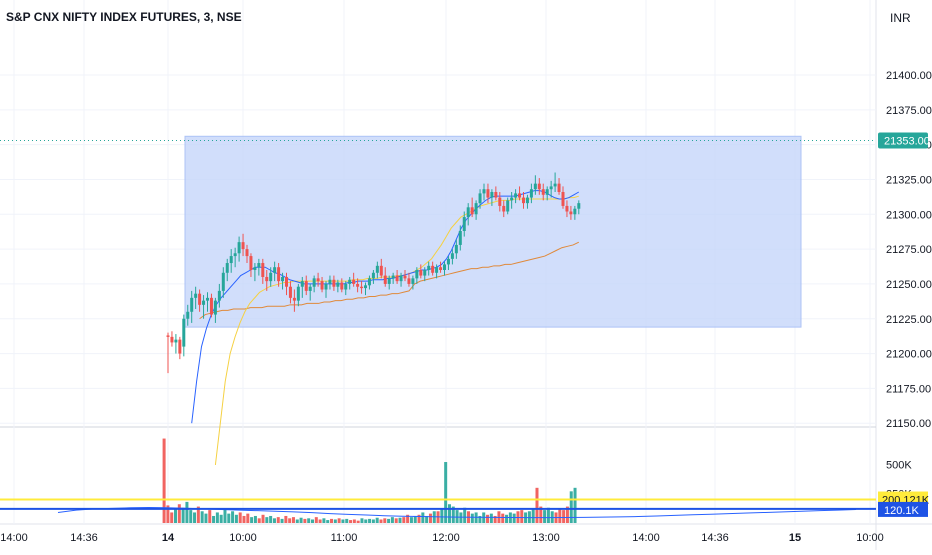 Image resolution: width=932 pixels, height=555 pixels. Describe the element at coordinates (446, 538) in the screenshot. I see `x-tick-label: 12:00` at that location.